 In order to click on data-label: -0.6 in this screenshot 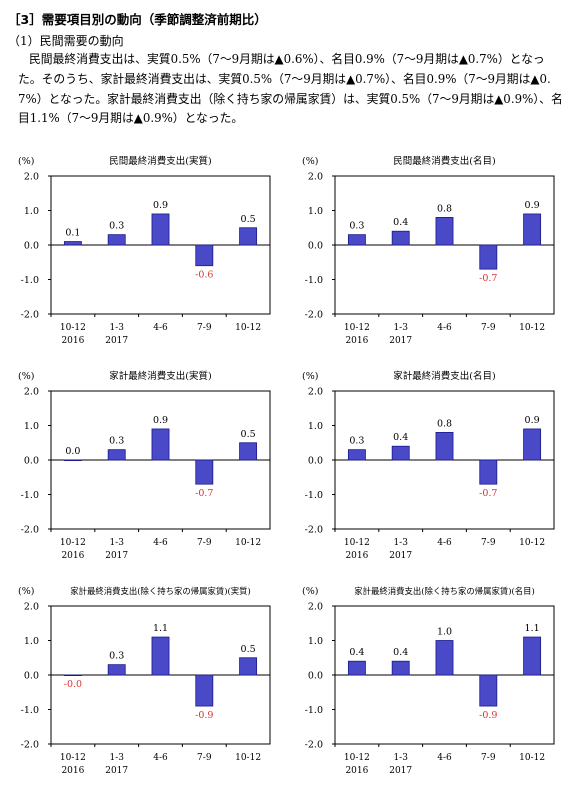, I will do `click(204, 275)`.